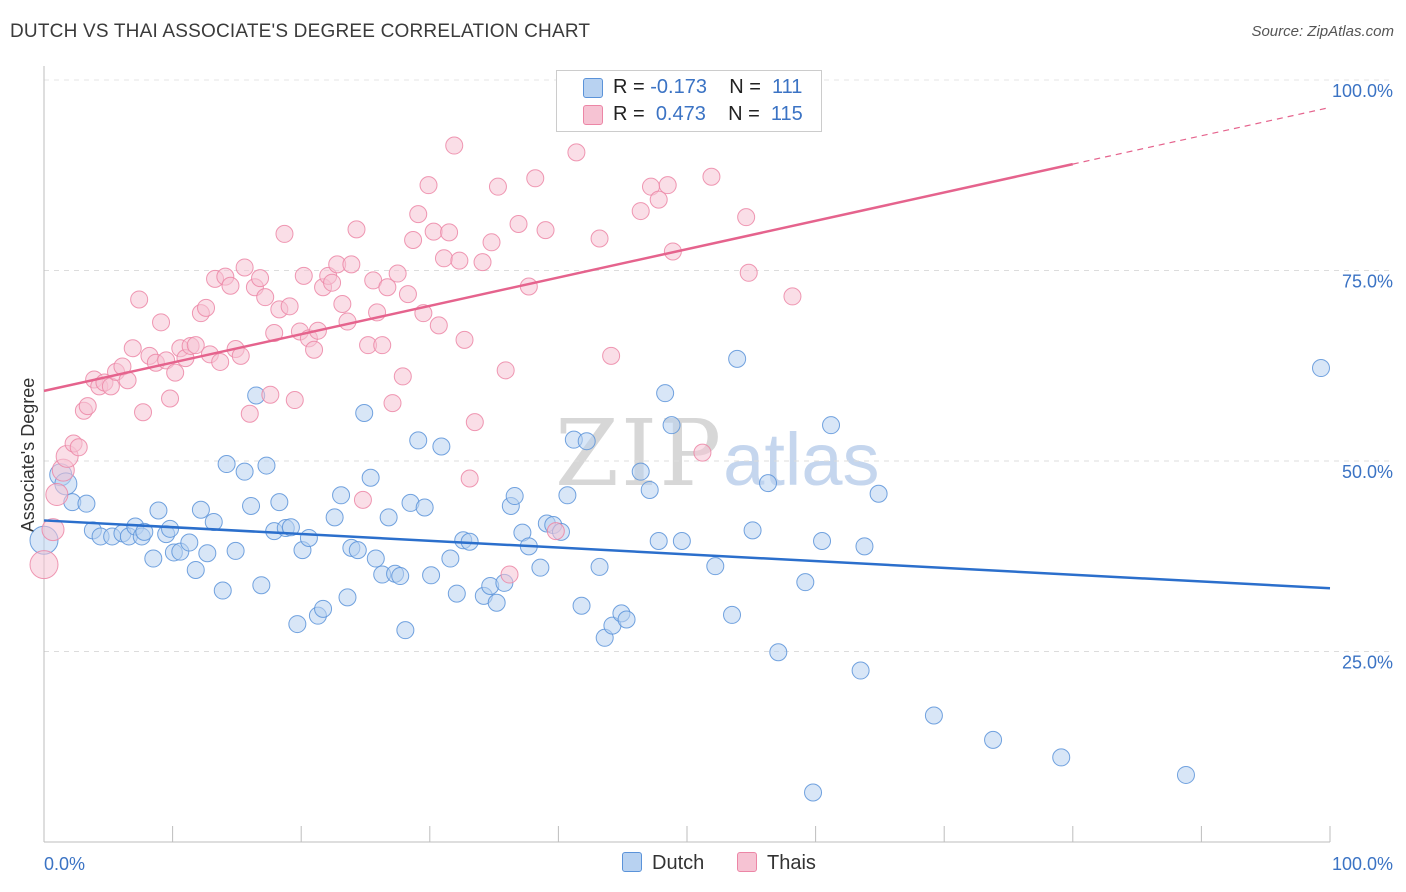 The height and width of the screenshot is (892, 1406). I want to click on source-credit: Source: ZipAtlas.com, so click(1322, 31).